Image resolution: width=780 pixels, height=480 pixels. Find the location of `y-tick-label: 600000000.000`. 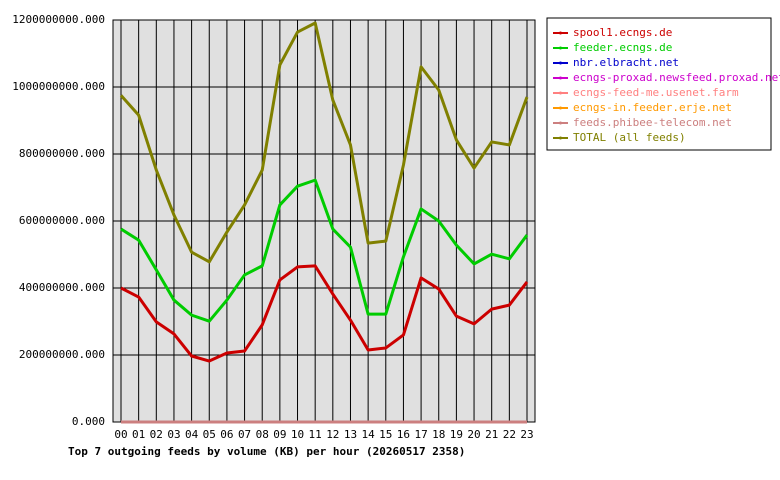

y-tick-label: 600000000.000 is located at coordinates (62, 220).